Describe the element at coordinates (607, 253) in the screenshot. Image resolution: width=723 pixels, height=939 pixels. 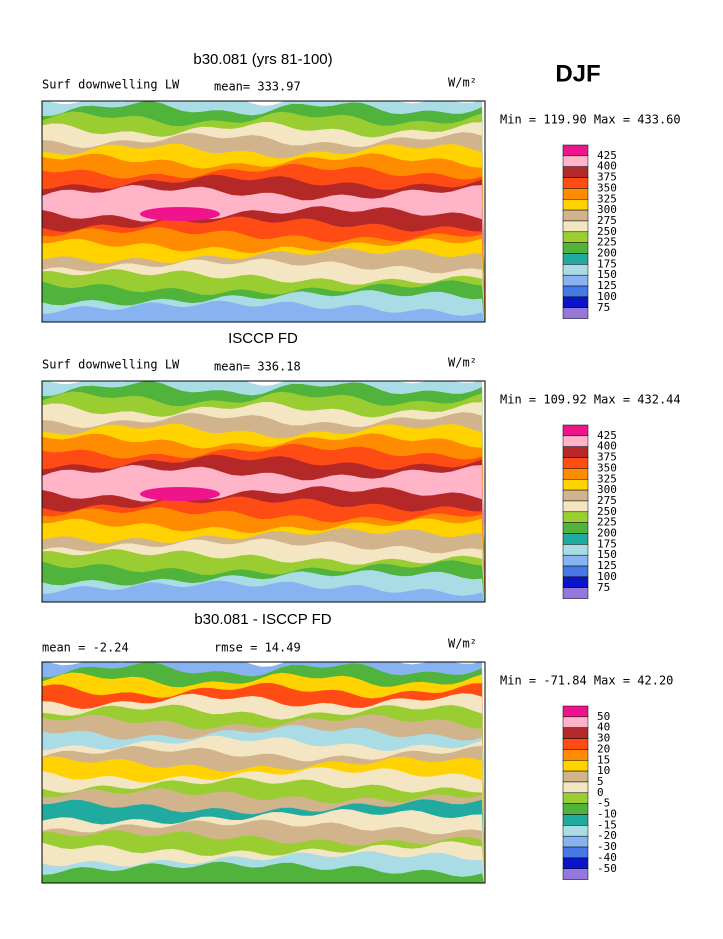
I see `colorbar-label: 200` at that location.